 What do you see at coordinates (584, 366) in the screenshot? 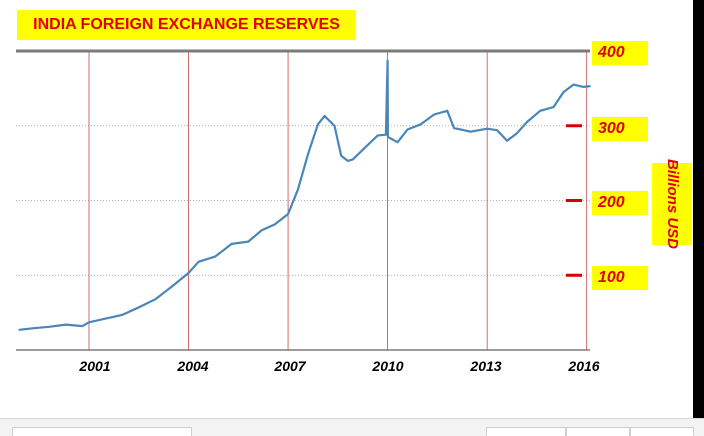
I see `x-tick-label-2016: 2016` at bounding box center [584, 366].